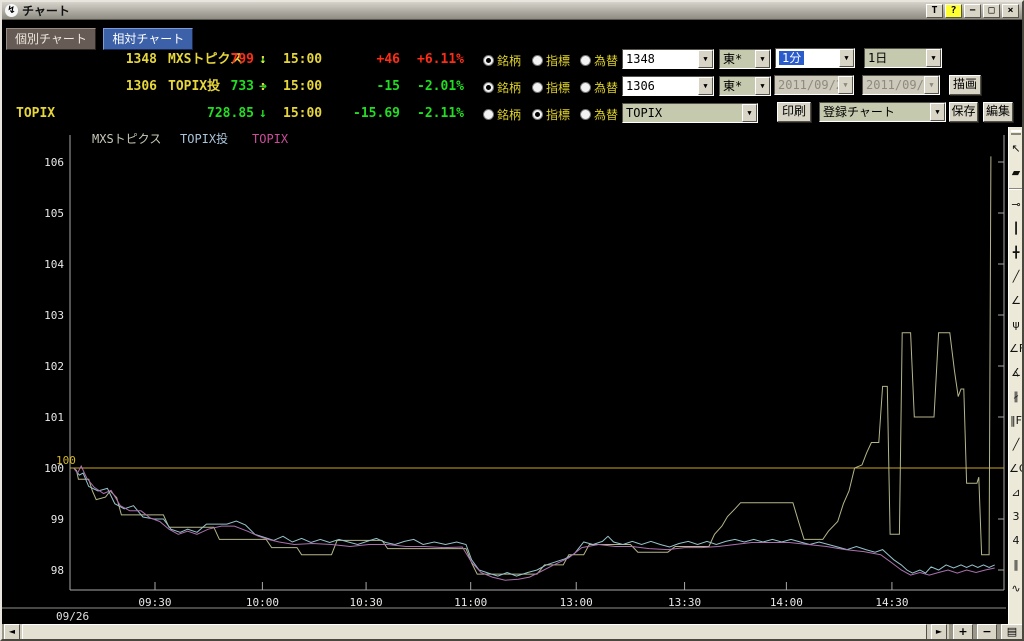 Image resolution: width=1024 pixels, height=641 pixels. Describe the element at coordinates (51, 39) in the screenshot. I see `tab-individual-chart: 個別チャート` at that location.